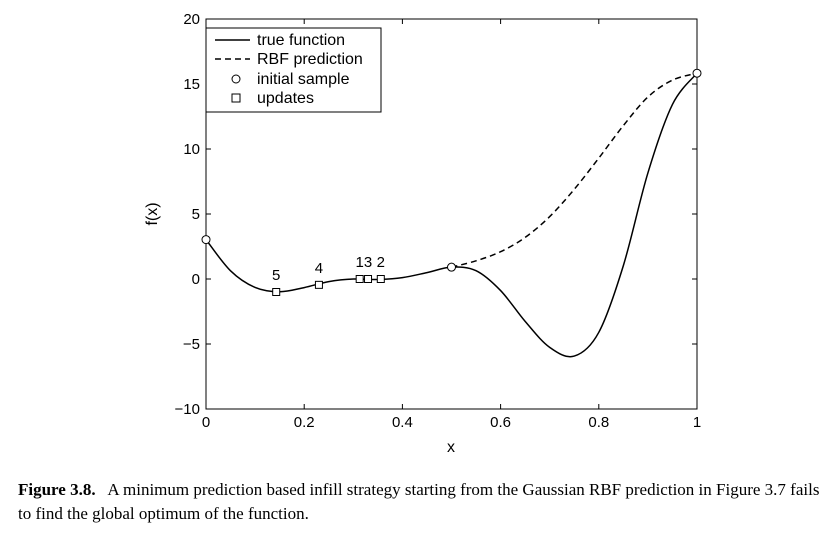 This screenshot has width=833, height=535. What do you see at coordinates (402, 422) in the screenshot?
I see `x-tick-label: 0.4` at bounding box center [402, 422].